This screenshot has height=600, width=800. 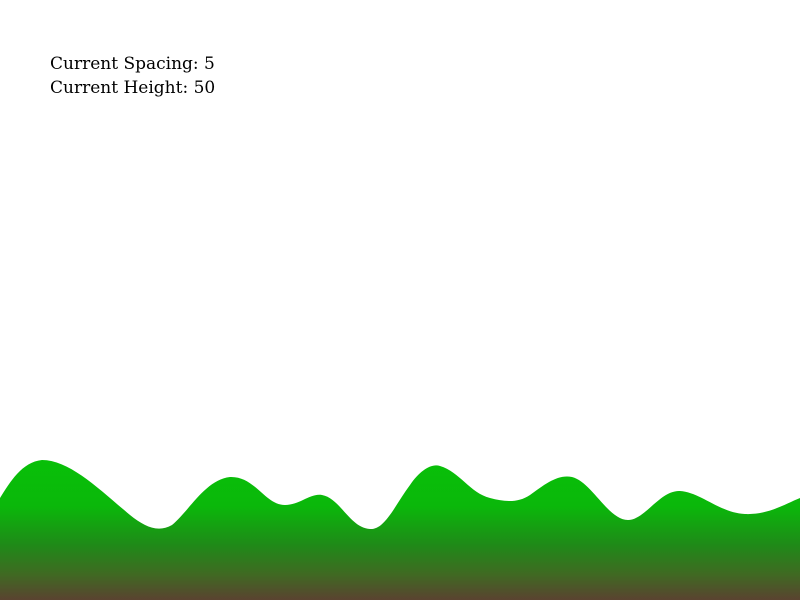 I want to click on terrain-info-panel: Current Spacing: 5 Current Height: 50, so click(x=132, y=76).